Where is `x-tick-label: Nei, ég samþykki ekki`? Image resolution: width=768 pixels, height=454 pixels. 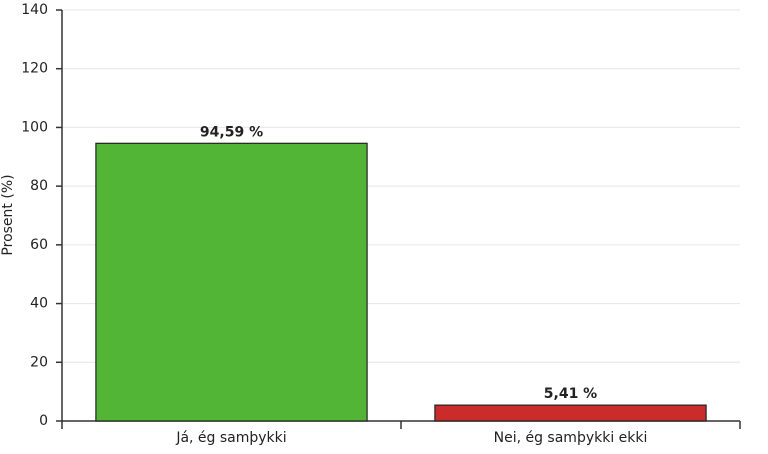
x-tick-label: Nei, ég samþykki ekki is located at coordinates (571, 438).